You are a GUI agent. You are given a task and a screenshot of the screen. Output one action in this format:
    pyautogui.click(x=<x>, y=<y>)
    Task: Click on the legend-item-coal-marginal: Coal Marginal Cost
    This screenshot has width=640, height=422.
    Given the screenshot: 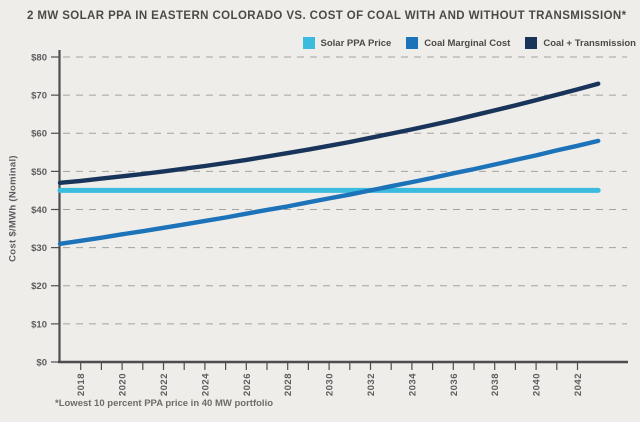 What is the action you would take?
    pyautogui.click(x=458, y=43)
    